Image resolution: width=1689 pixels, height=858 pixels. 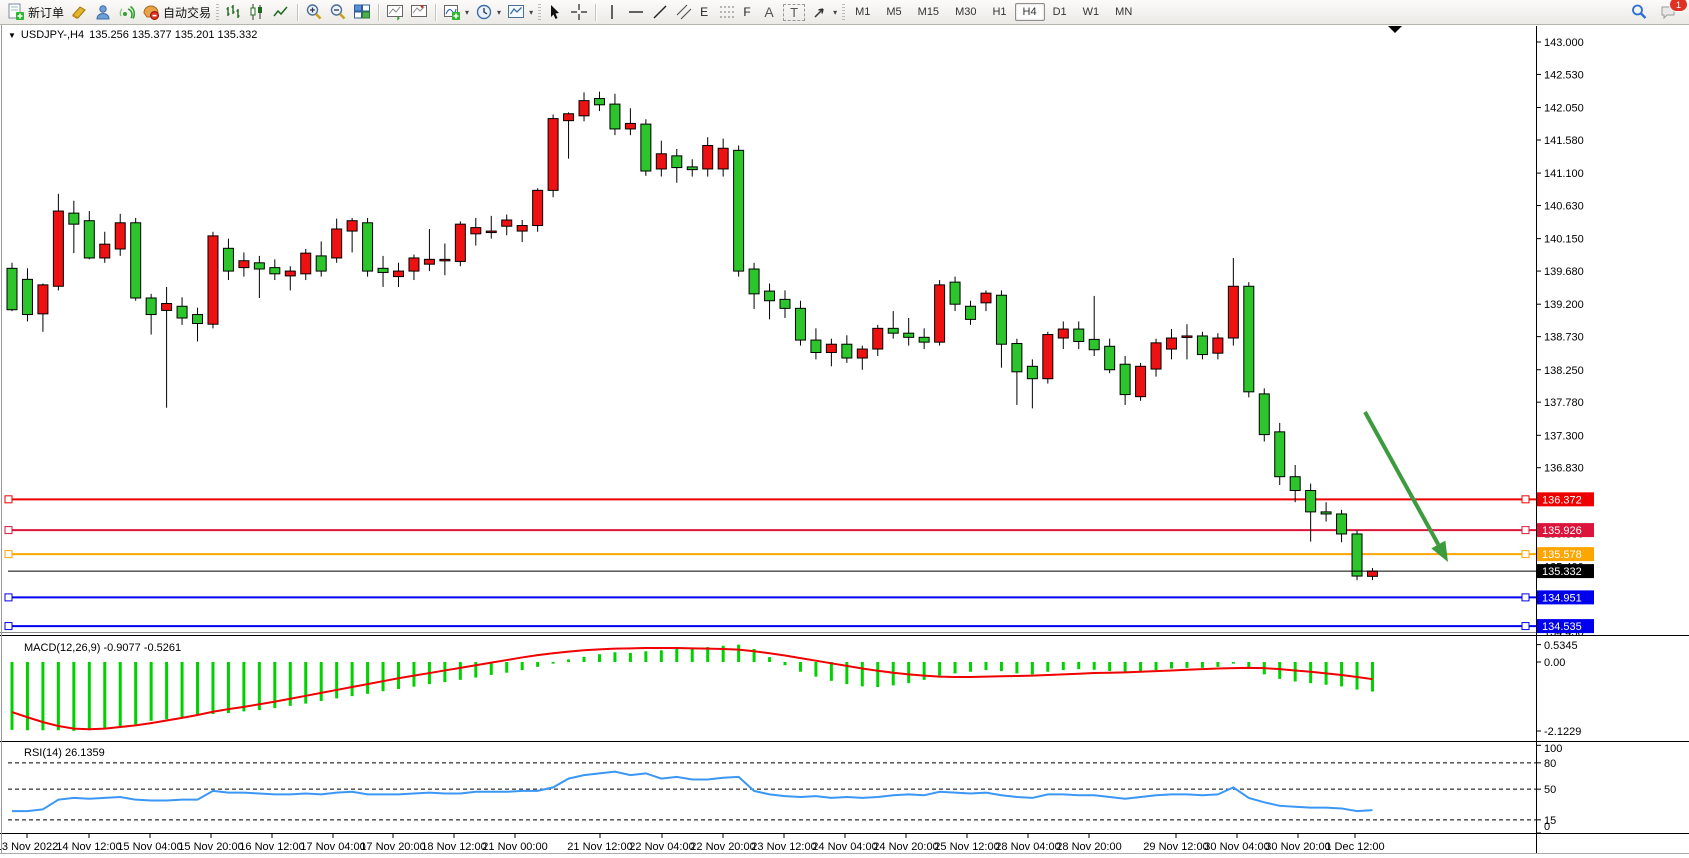 What do you see at coordinates (176, 12) in the screenshot?
I see `auto-trading-button: 自动交易` at bounding box center [176, 12].